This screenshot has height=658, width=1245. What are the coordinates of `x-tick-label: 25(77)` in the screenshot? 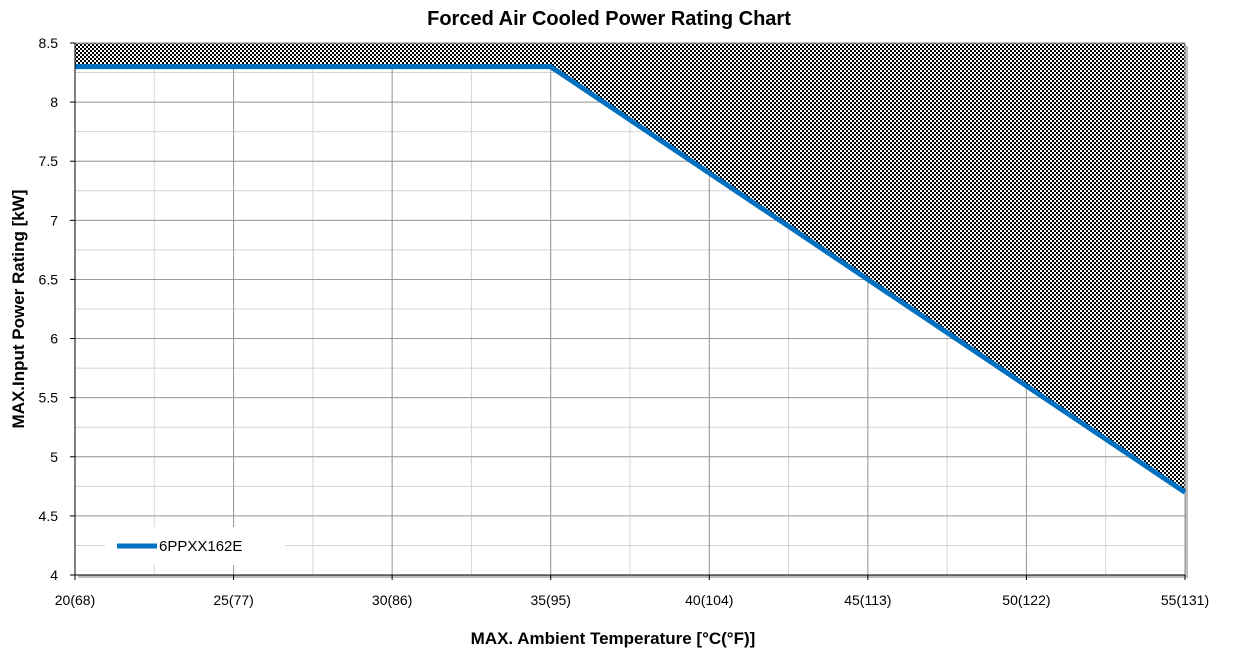 It's located at (233, 600).